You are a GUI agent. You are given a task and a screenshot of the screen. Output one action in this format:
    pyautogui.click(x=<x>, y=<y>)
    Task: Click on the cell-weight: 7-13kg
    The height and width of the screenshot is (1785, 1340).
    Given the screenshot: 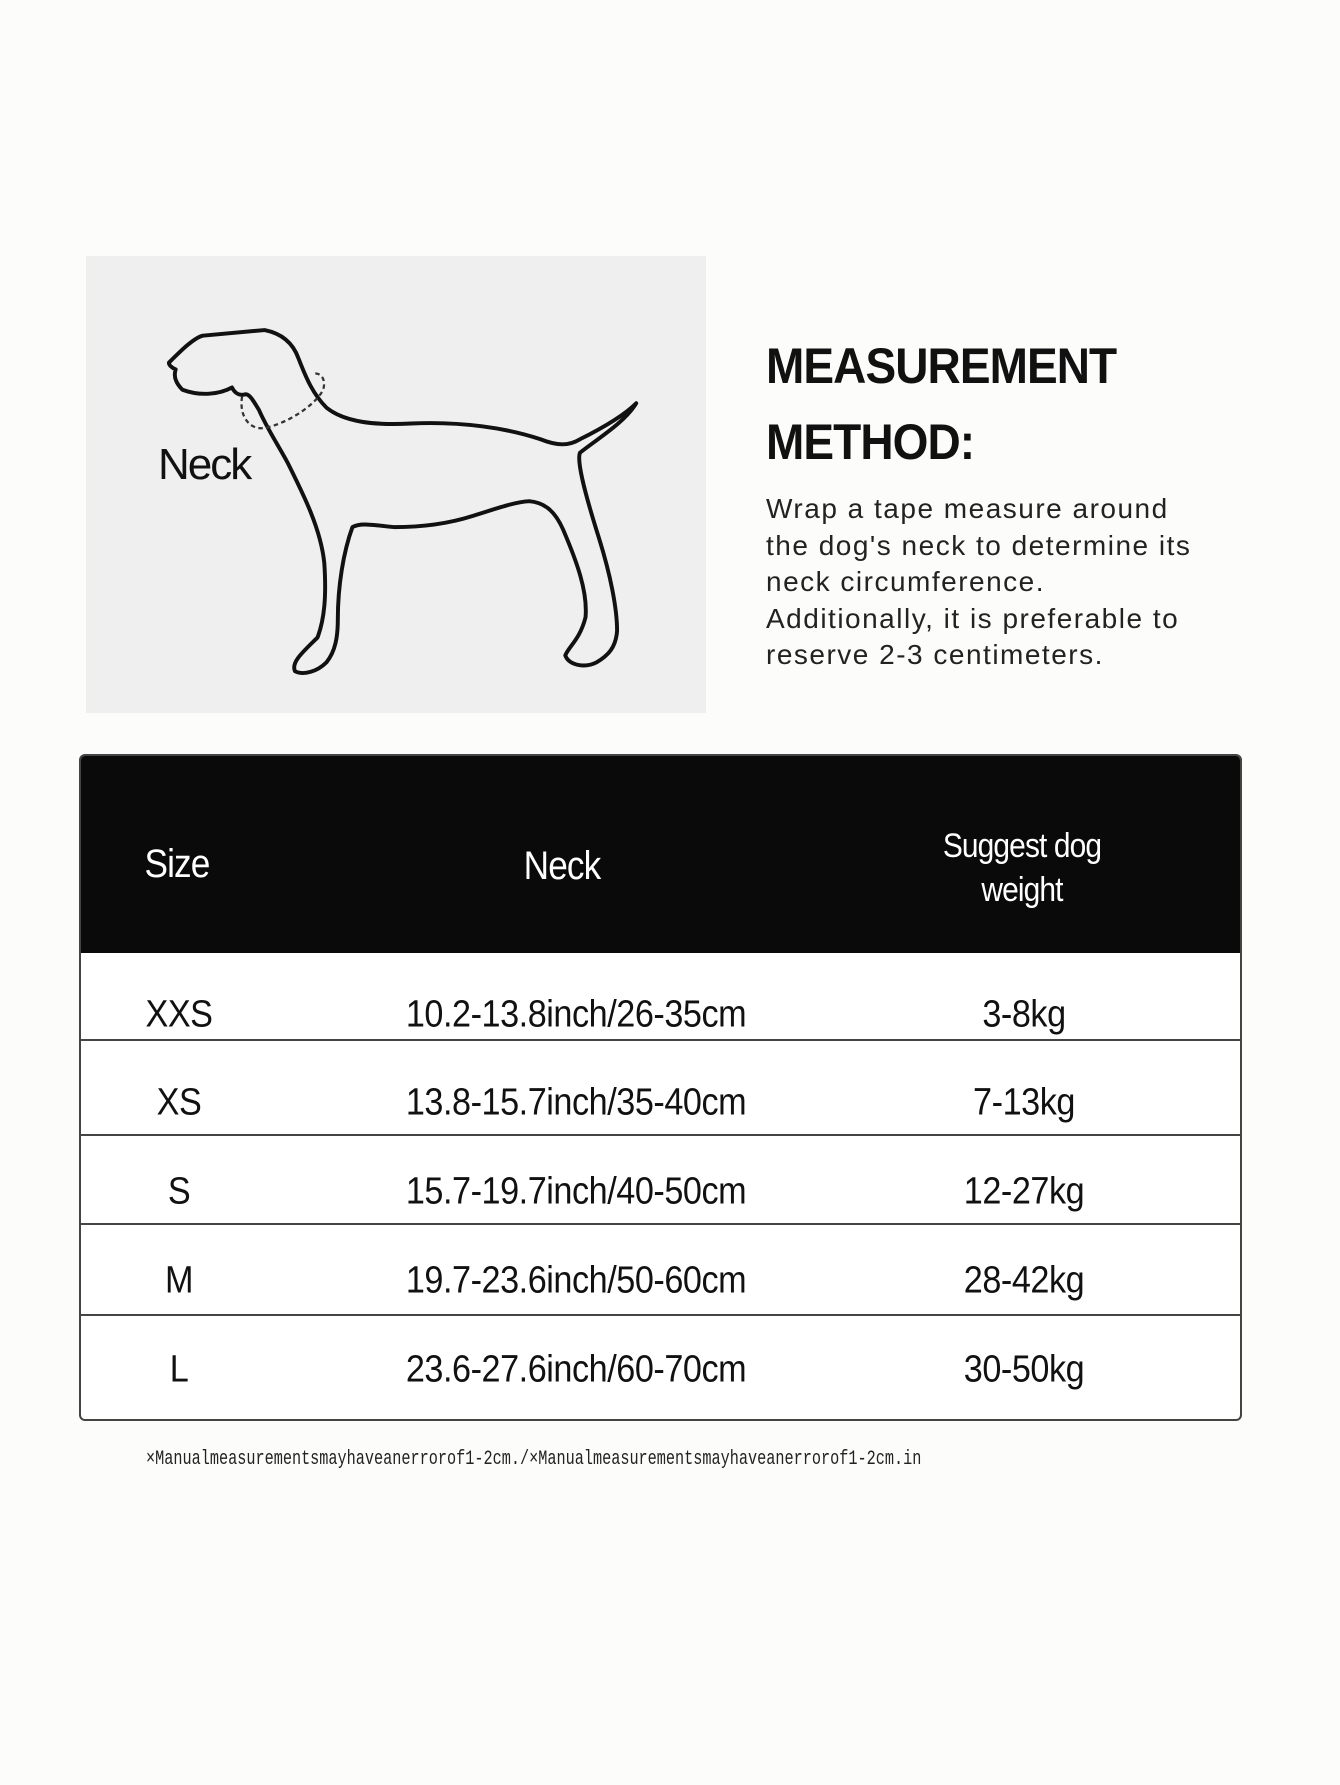 What is the action you would take?
    pyautogui.click(x=1024, y=1102)
    